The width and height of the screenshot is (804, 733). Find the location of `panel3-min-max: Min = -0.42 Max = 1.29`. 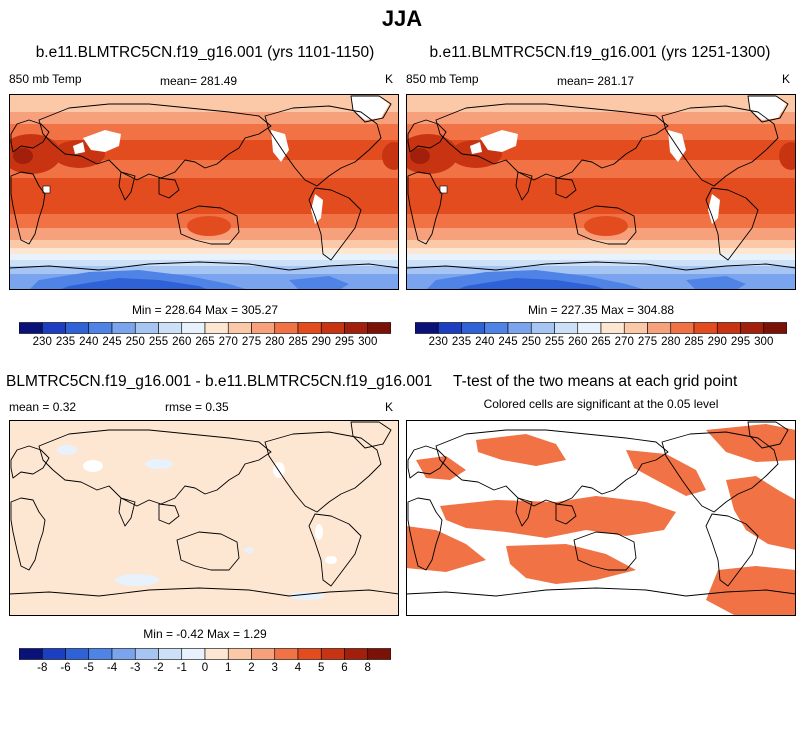

panel3-min-max: Min = -0.42 Max = 1.29 is located at coordinates (205, 634).